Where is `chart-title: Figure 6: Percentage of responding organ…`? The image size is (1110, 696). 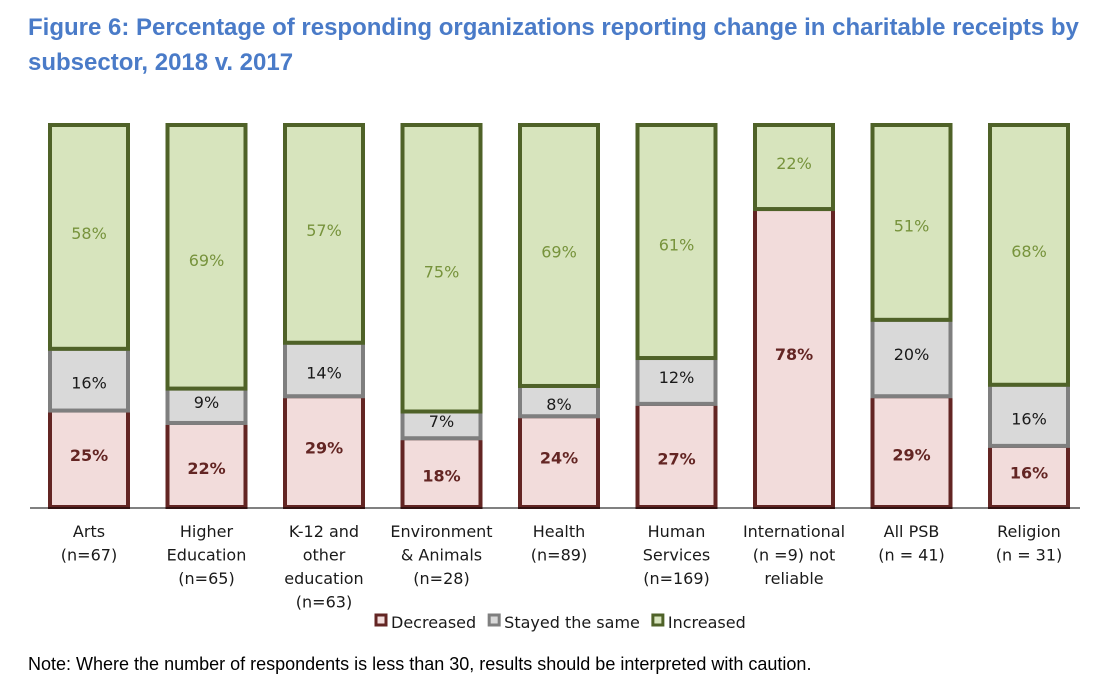 chart-title: Figure 6: Percentage of responding organ… is located at coordinates (553, 45).